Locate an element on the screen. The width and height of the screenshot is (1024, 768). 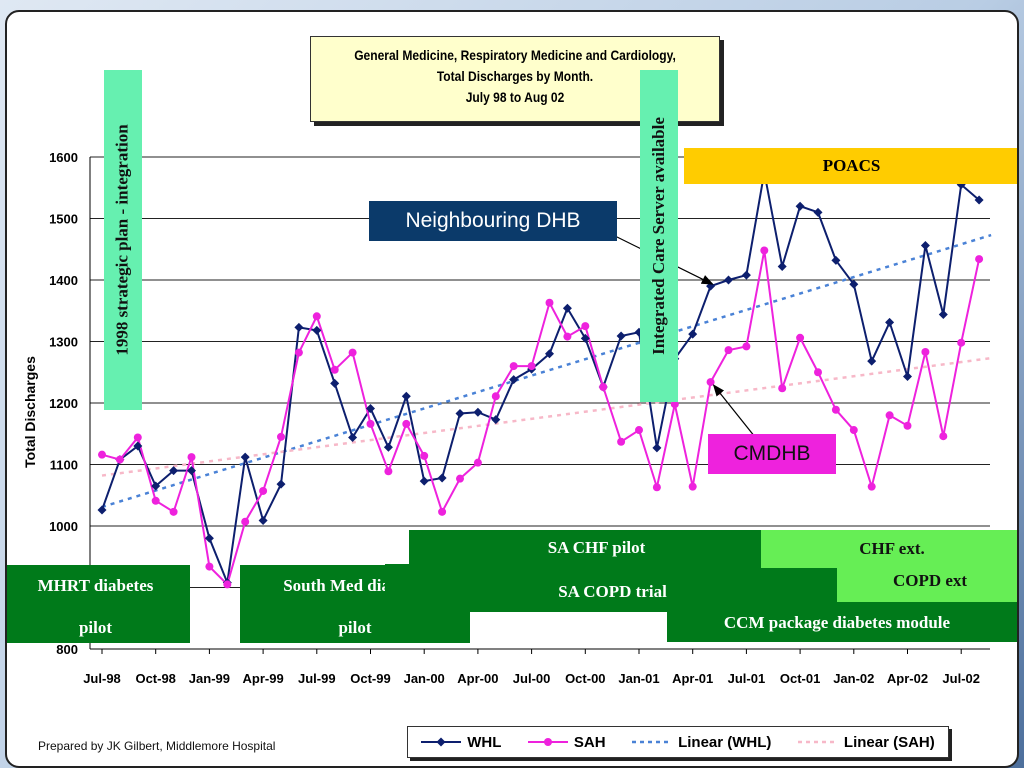
y-tick-label: 1200 is located at coordinates (63, 403).